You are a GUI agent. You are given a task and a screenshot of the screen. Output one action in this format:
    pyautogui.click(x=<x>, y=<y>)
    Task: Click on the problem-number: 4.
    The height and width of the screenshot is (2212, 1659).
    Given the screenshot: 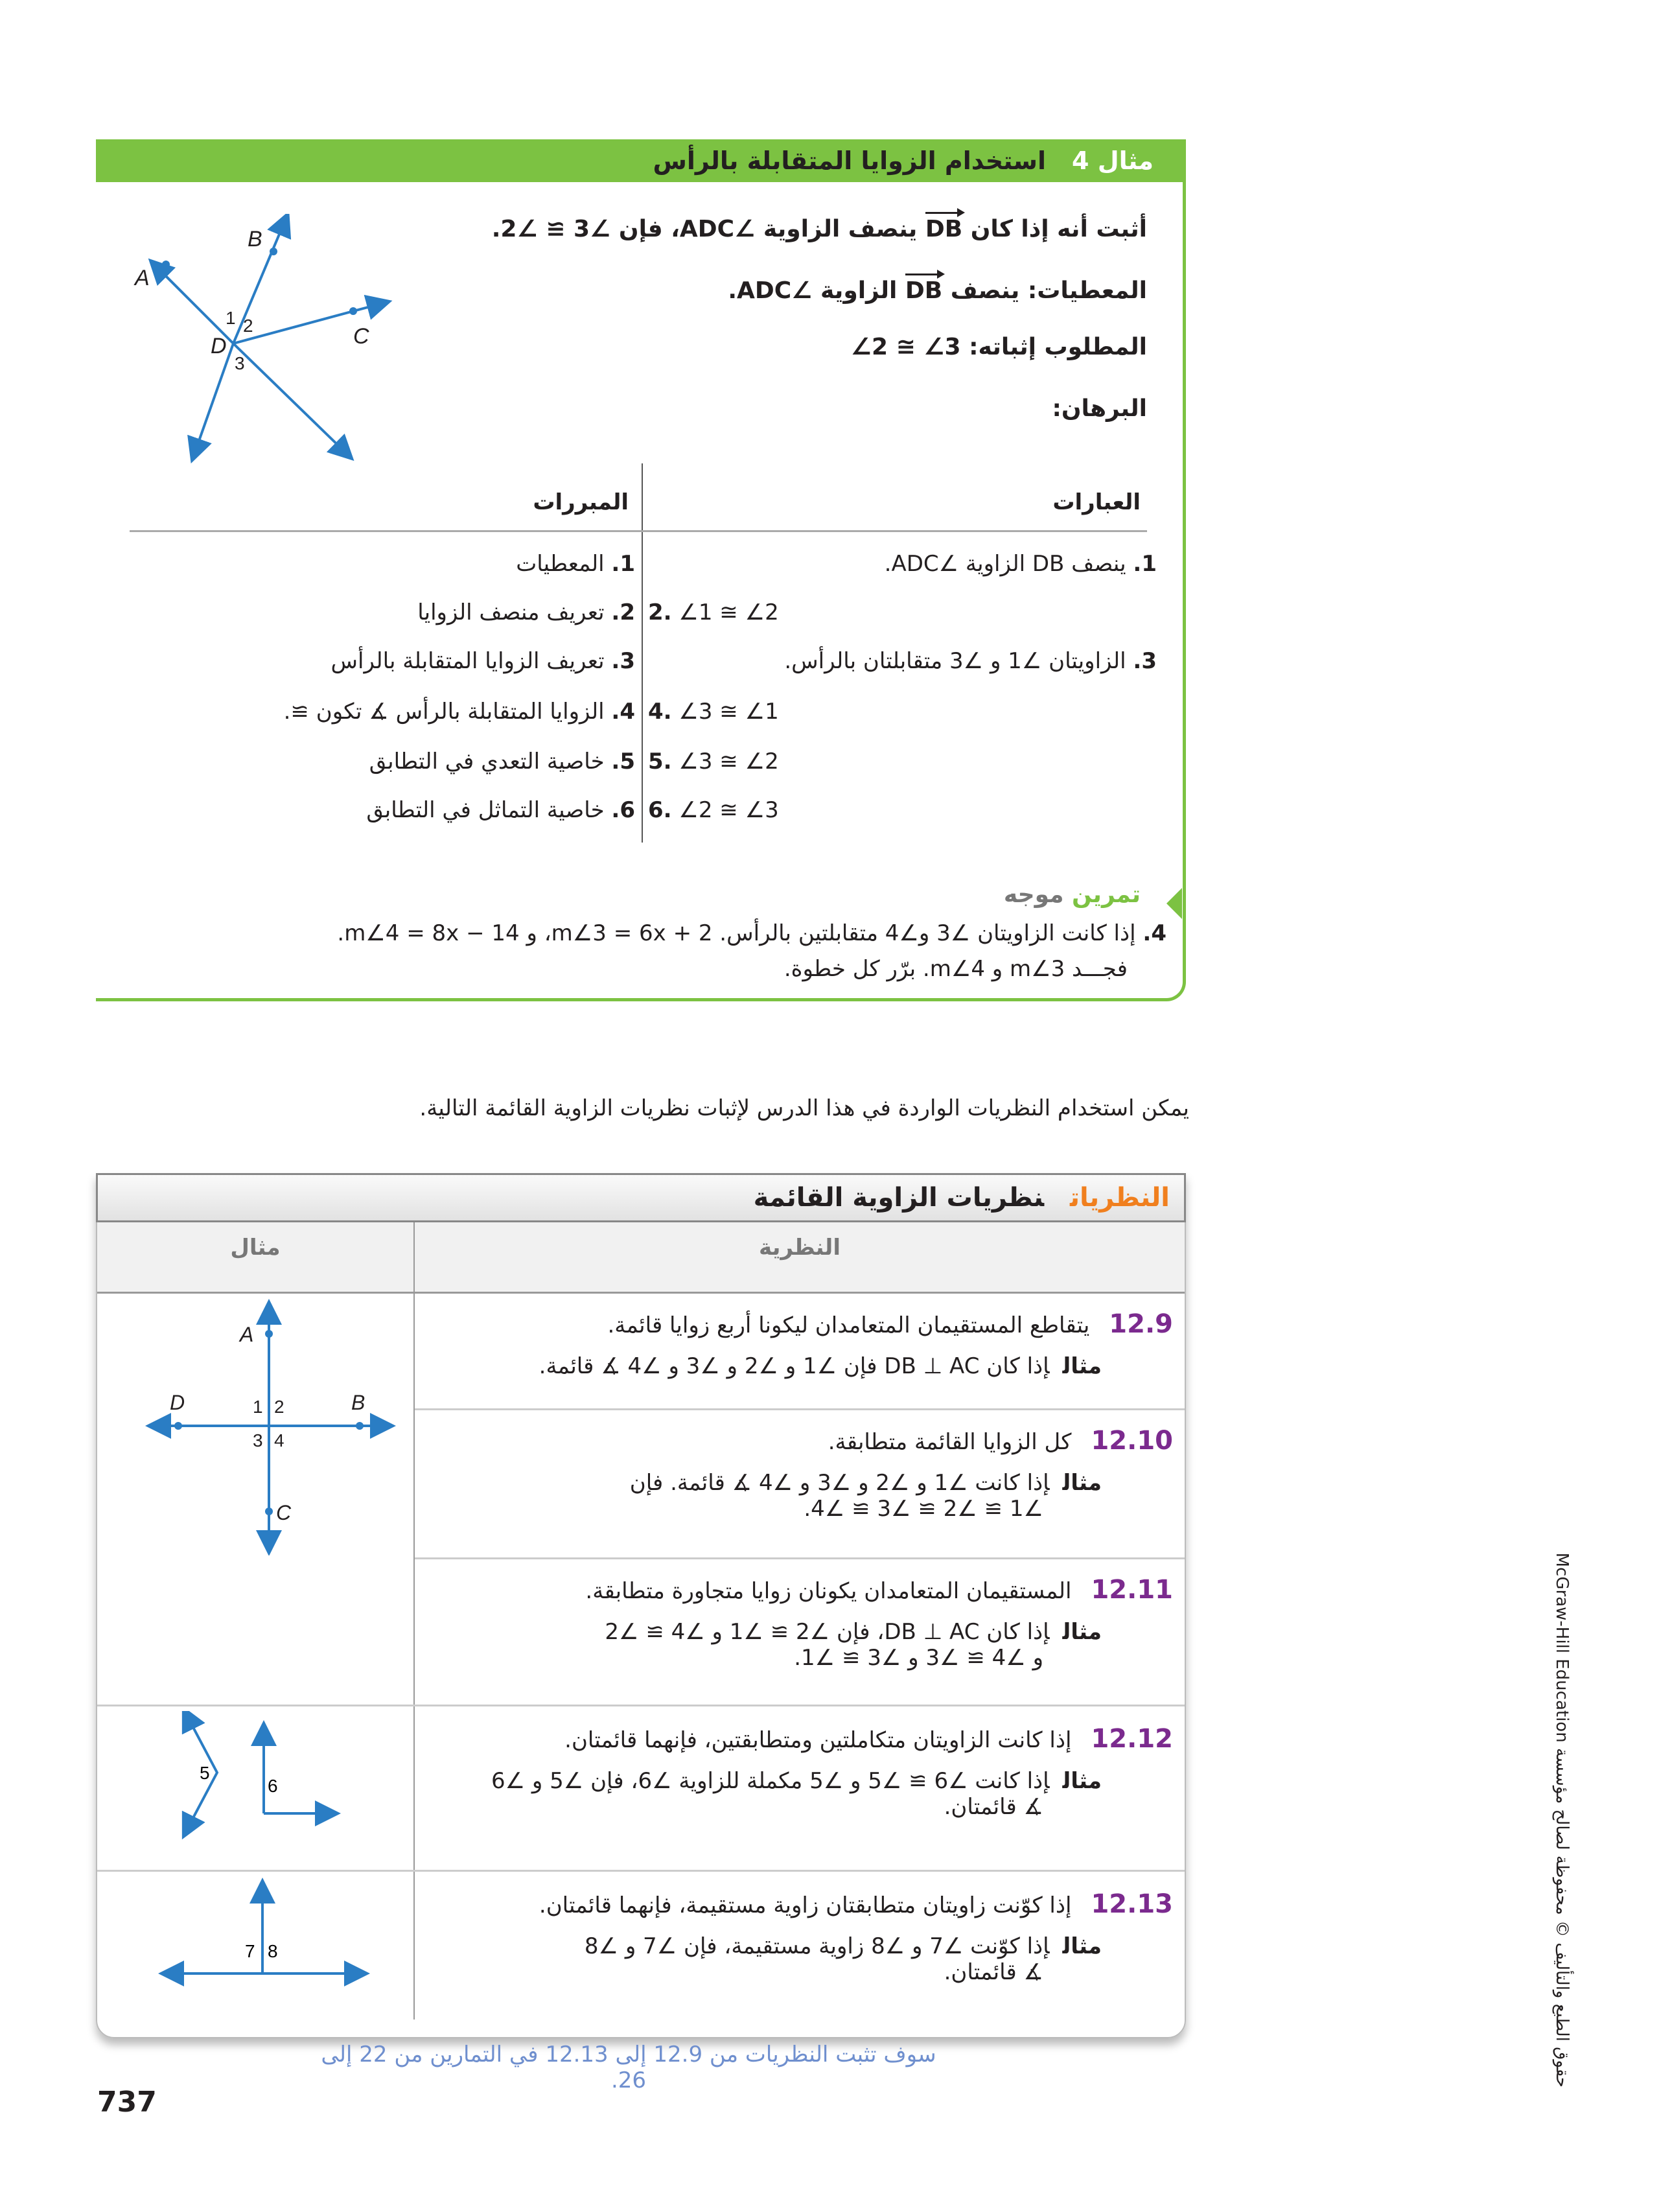 What is the action you would take?
    pyautogui.click(x=1154, y=933)
    